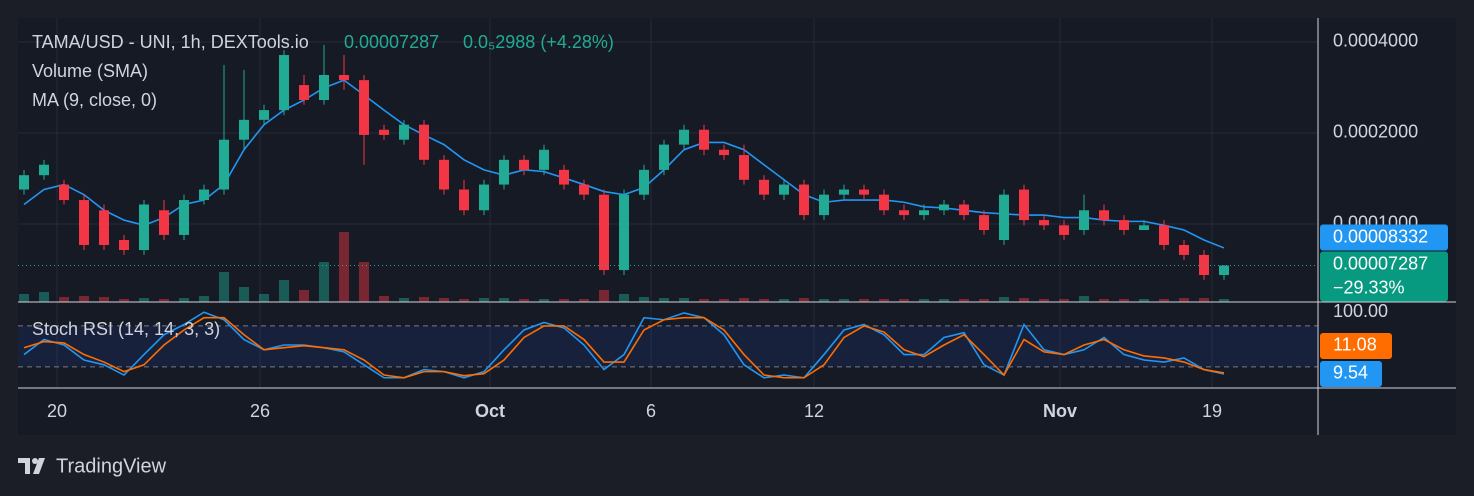  What do you see at coordinates (1350, 373) in the screenshot?
I see `stoch-k-label: 9.54` at bounding box center [1350, 373].